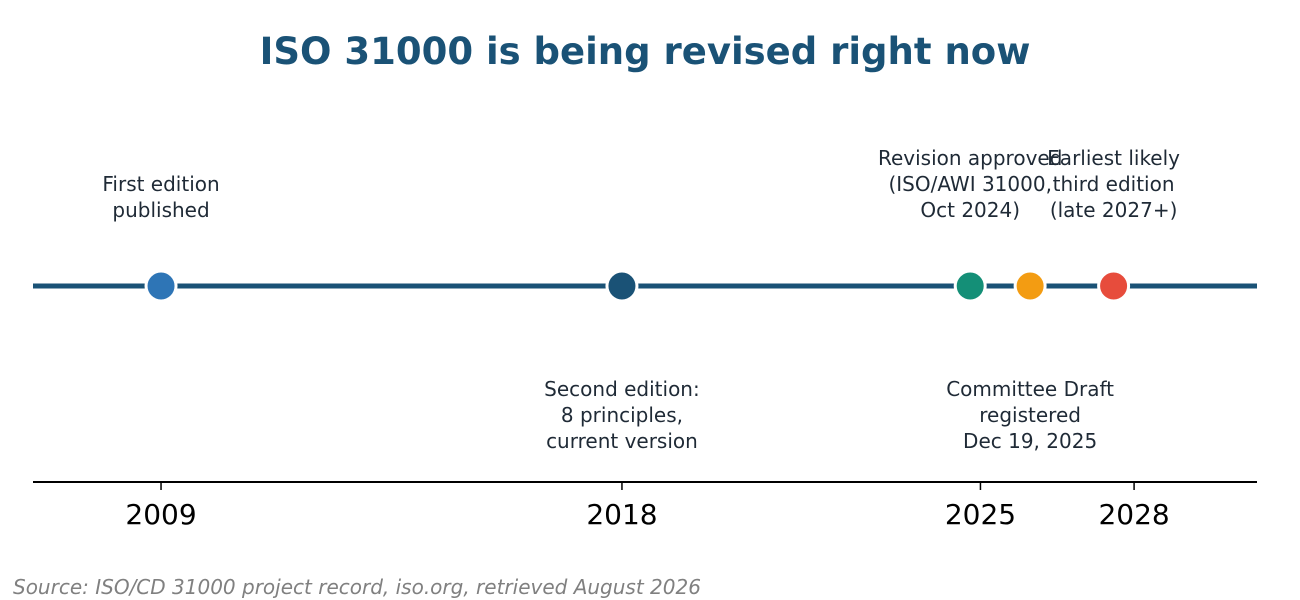 Image resolution: width=1300 pixels, height=600 pixels. Describe the element at coordinates (160, 210) in the screenshot. I see `event-label-line: published` at that location.